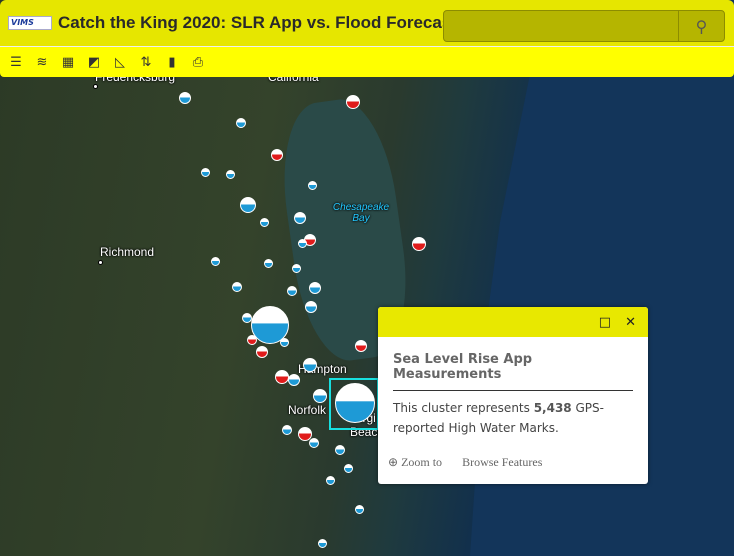 This screenshot has height=556, width=734. What do you see at coordinates (172, 62) in the screenshot?
I see `bookmark-icon: ▮` at bounding box center [172, 62].